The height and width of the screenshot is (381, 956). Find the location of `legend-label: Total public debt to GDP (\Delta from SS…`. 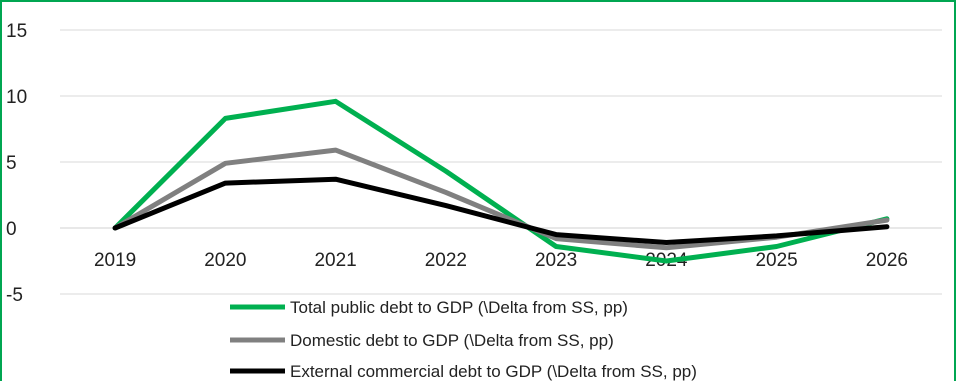

legend-label: Total public debt to GDP (\Delta from SS… is located at coordinates (459, 307).